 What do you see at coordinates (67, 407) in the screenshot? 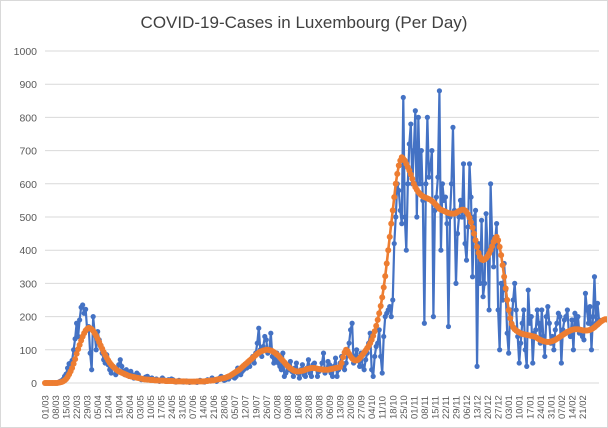
I see `x-tick-label: 15/03` at bounding box center [67, 407].